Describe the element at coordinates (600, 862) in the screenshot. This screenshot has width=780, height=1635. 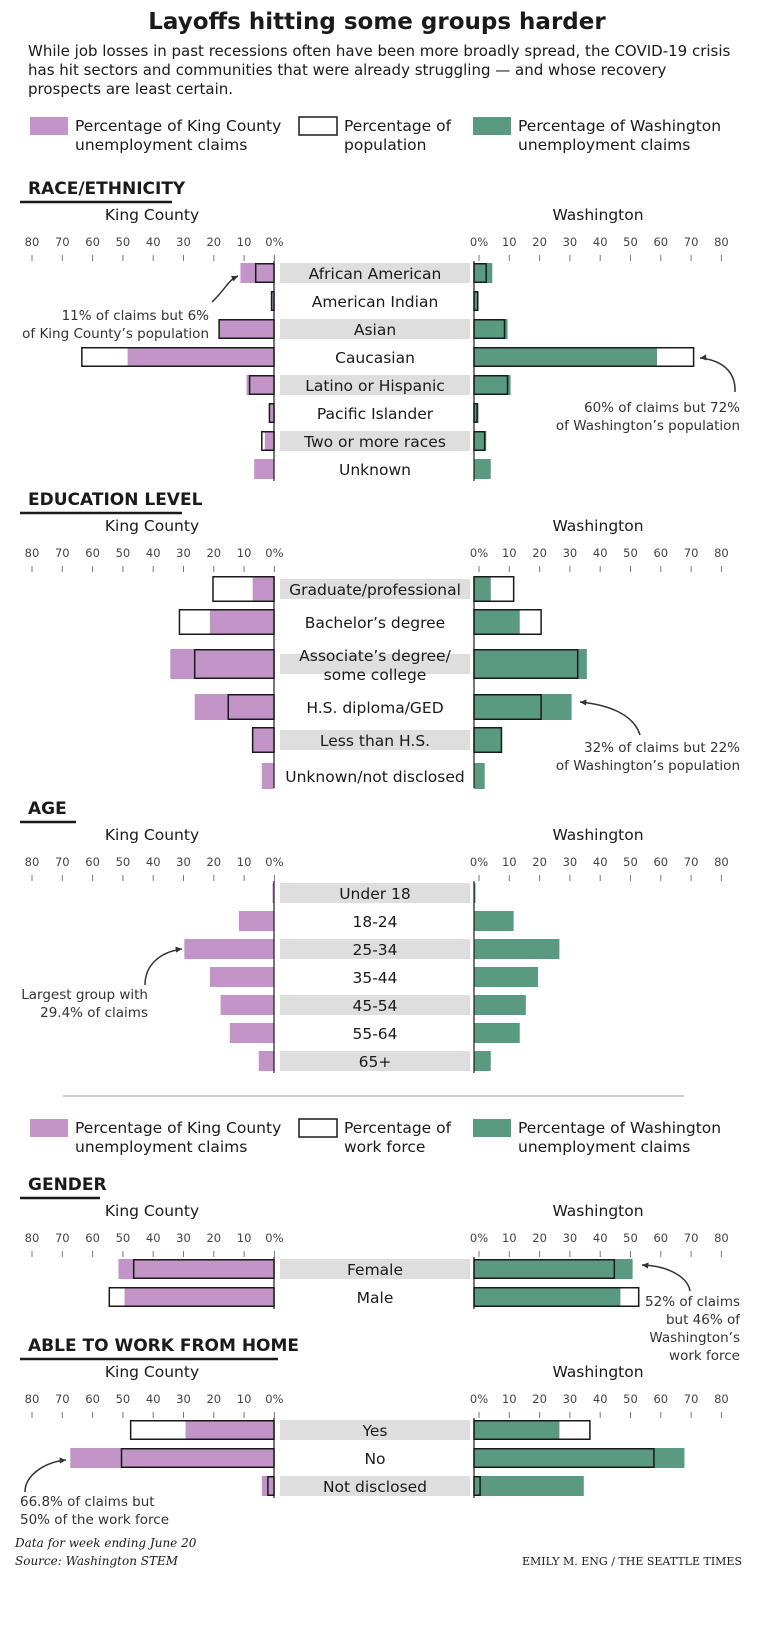
I see `wa-axis-tick: 40` at that location.